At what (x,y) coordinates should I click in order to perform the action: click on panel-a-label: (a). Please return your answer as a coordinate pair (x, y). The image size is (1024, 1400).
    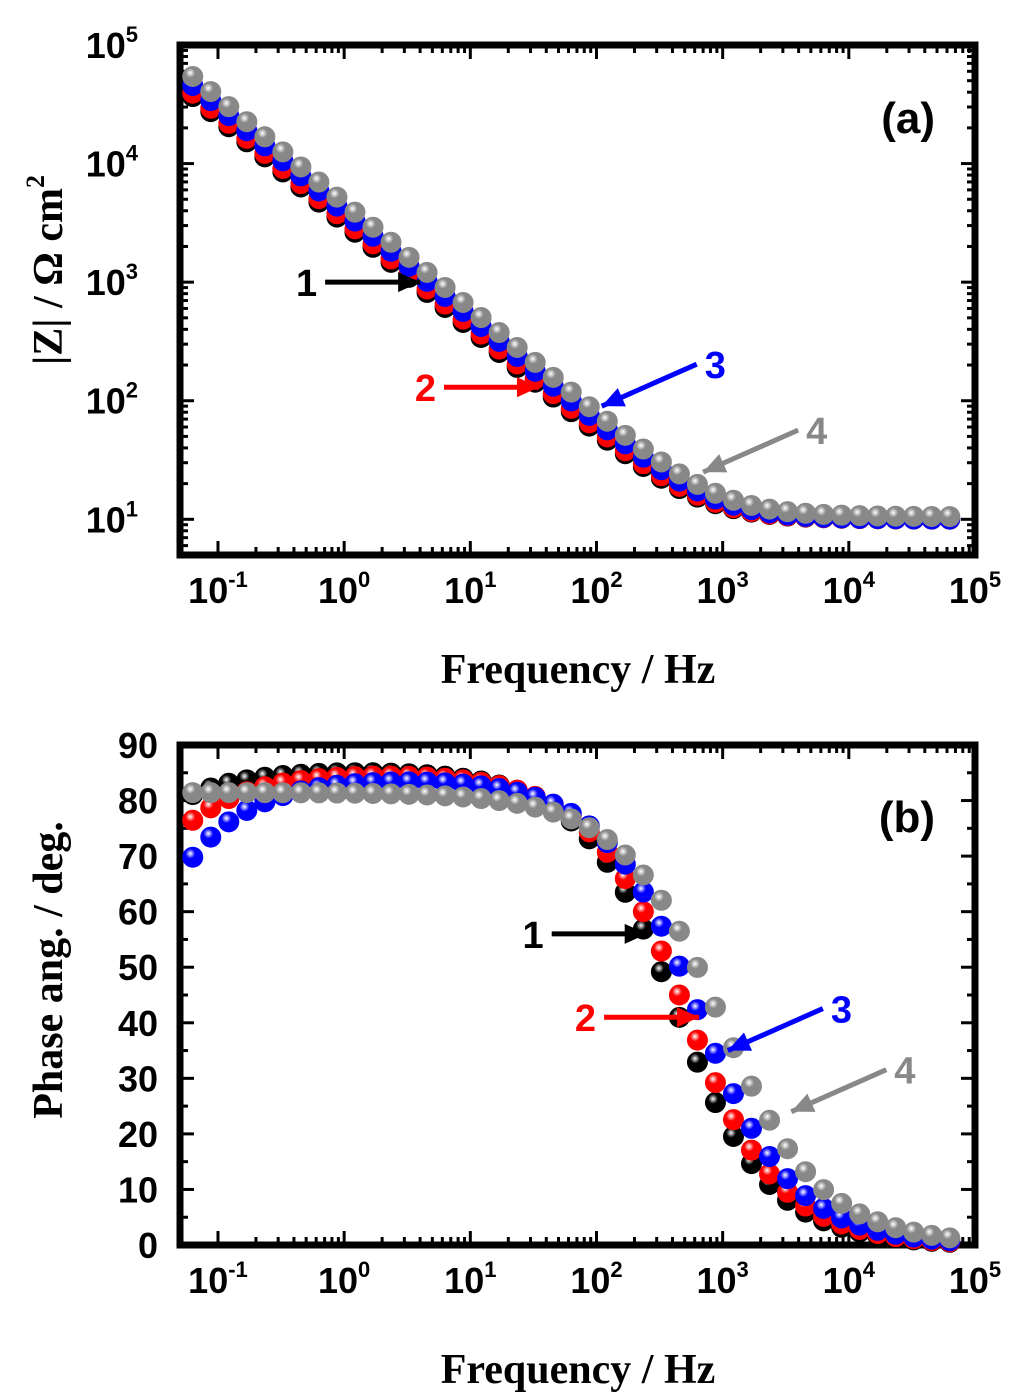
    Looking at the image, I should click on (908, 118).